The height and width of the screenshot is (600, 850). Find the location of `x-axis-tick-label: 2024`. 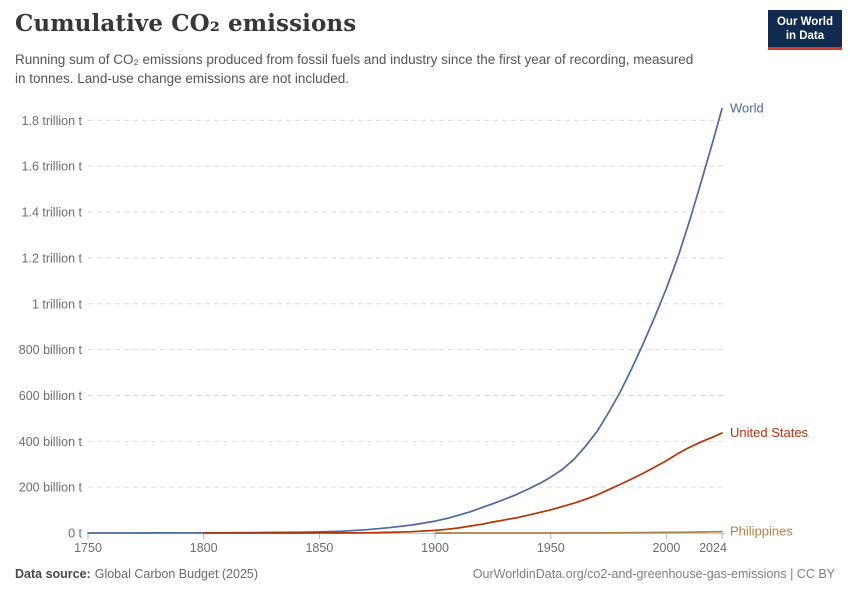

x-axis-tick-label: 2024 is located at coordinates (713, 548).